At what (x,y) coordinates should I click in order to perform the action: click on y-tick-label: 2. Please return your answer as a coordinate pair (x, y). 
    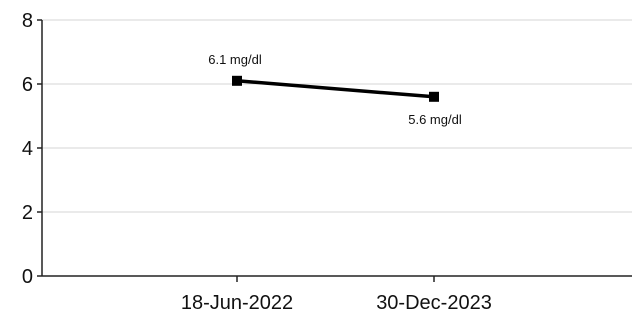
    Looking at the image, I should click on (27, 213).